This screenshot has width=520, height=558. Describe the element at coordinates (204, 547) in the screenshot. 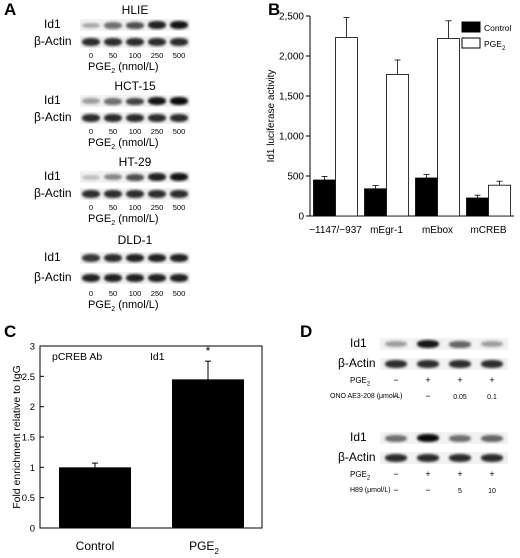

I see `x-tick-label-pge2: PGE2` at that location.